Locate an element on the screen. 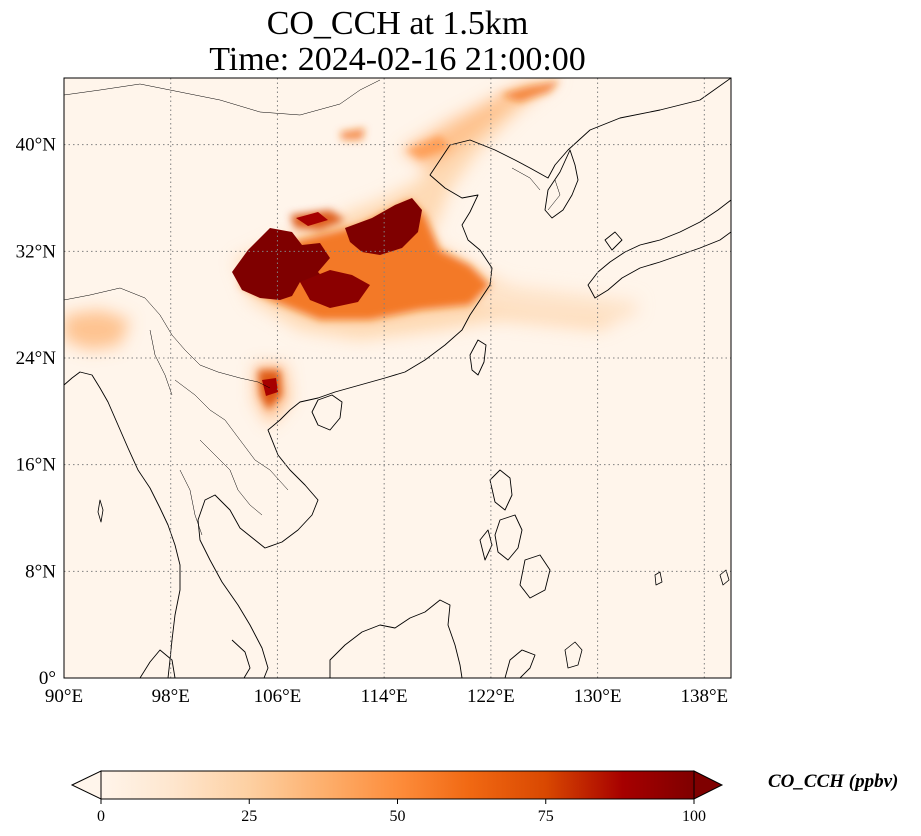 The height and width of the screenshot is (836, 921). colorbar-ticks: 0 25 50 75 100 is located at coordinates (401, 812).